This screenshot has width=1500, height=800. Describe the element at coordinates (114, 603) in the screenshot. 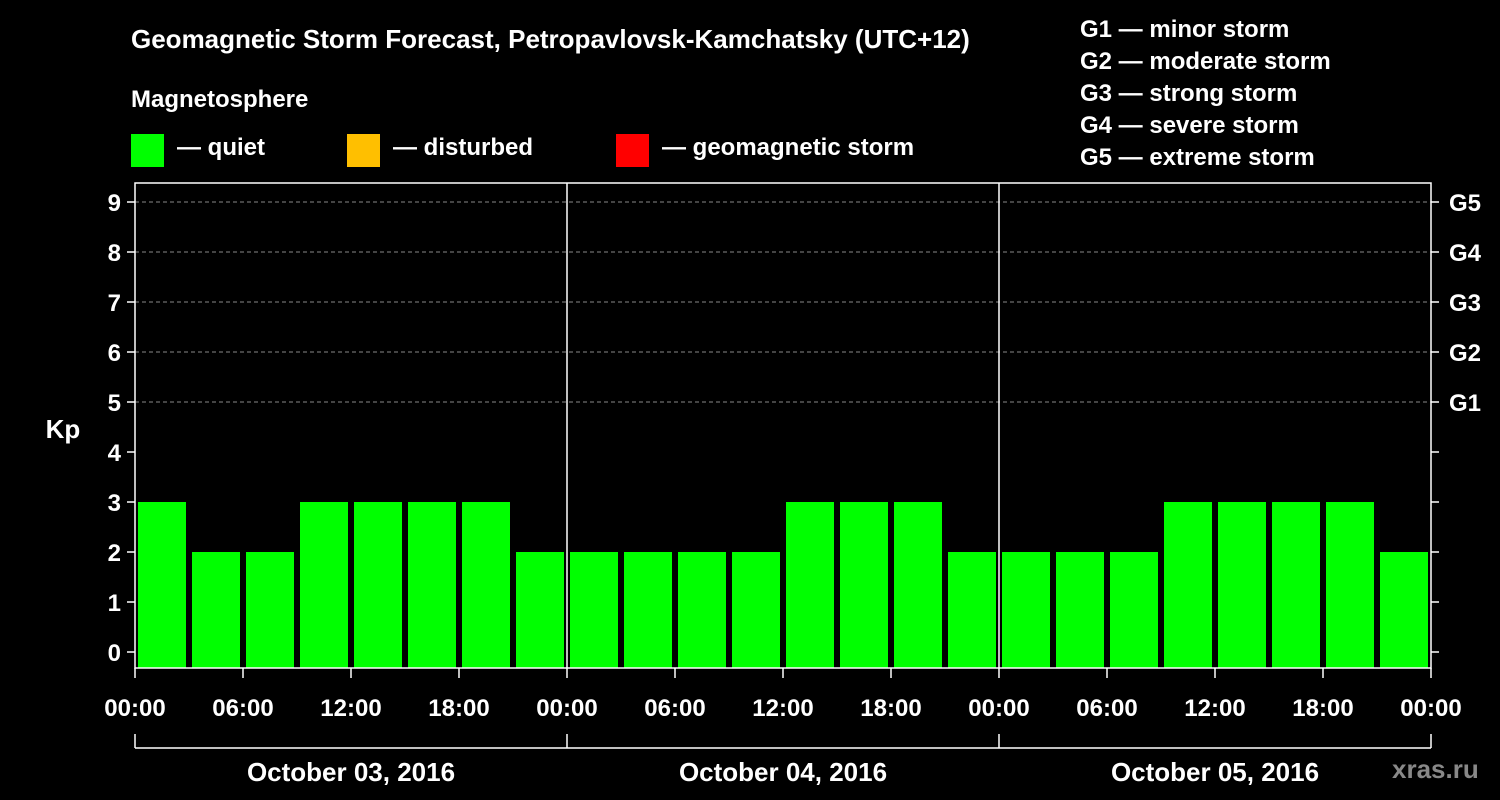

I see `y-tick-label-1: 1` at that location.